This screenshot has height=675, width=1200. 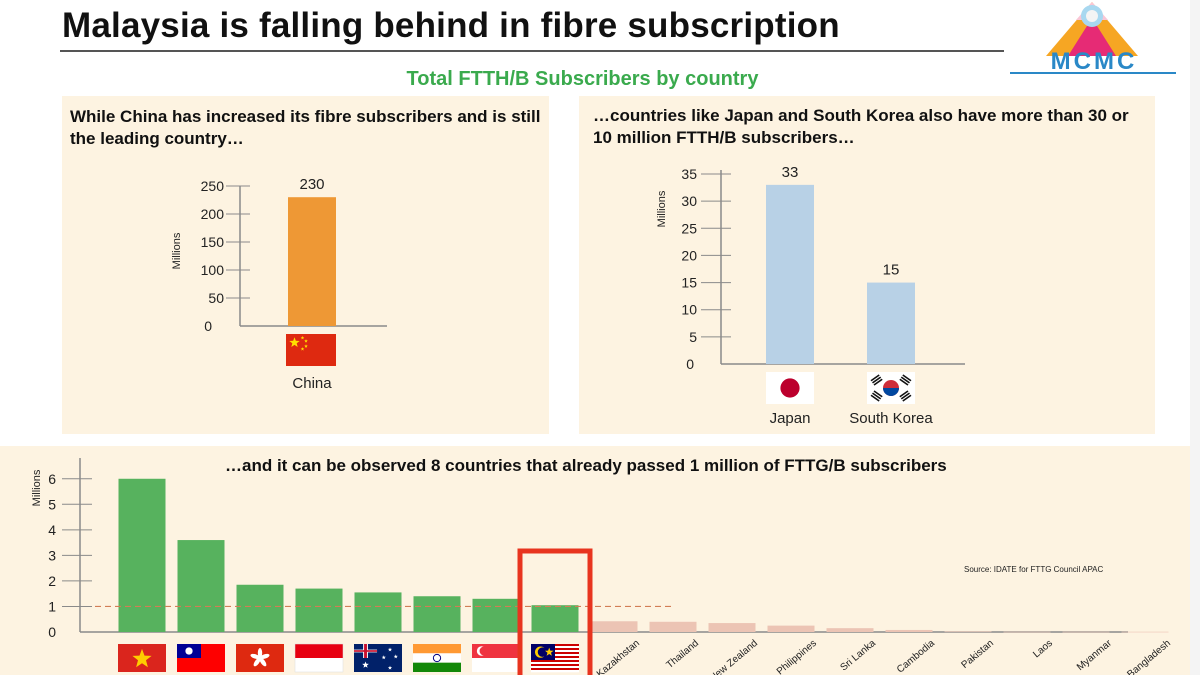 I want to click on bar-india, so click(x=437, y=614).